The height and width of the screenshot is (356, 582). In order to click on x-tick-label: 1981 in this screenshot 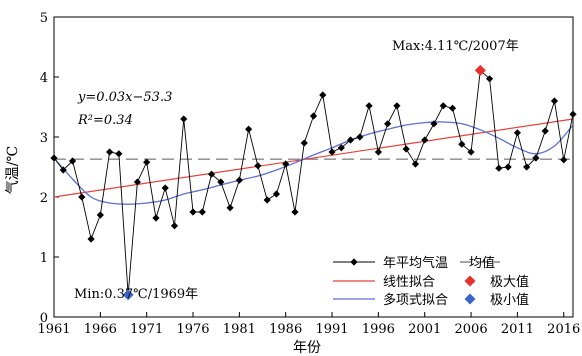, I will do `click(239, 329)`.